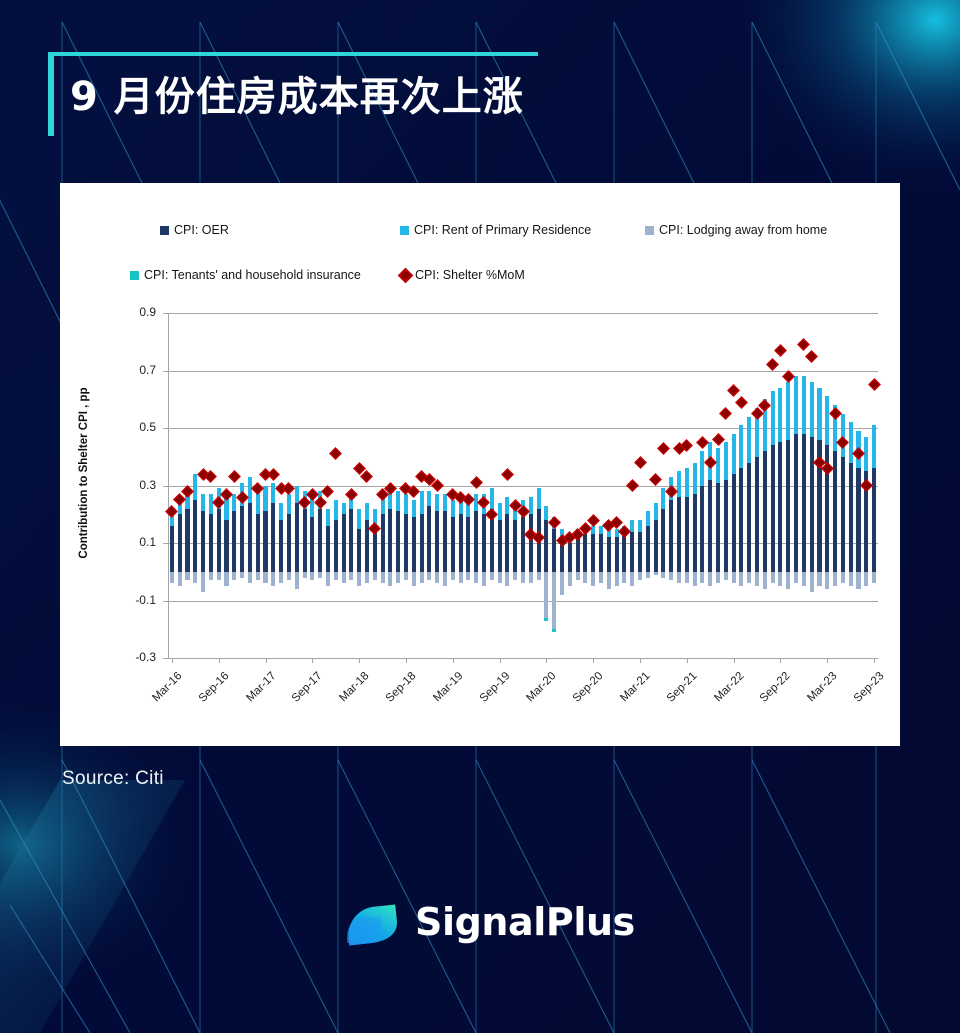 The height and width of the screenshot is (1033, 960). What do you see at coordinates (328, 98) in the screenshot?
I see `title-block: 9 月份住房成本再次上涨` at bounding box center [328, 98].